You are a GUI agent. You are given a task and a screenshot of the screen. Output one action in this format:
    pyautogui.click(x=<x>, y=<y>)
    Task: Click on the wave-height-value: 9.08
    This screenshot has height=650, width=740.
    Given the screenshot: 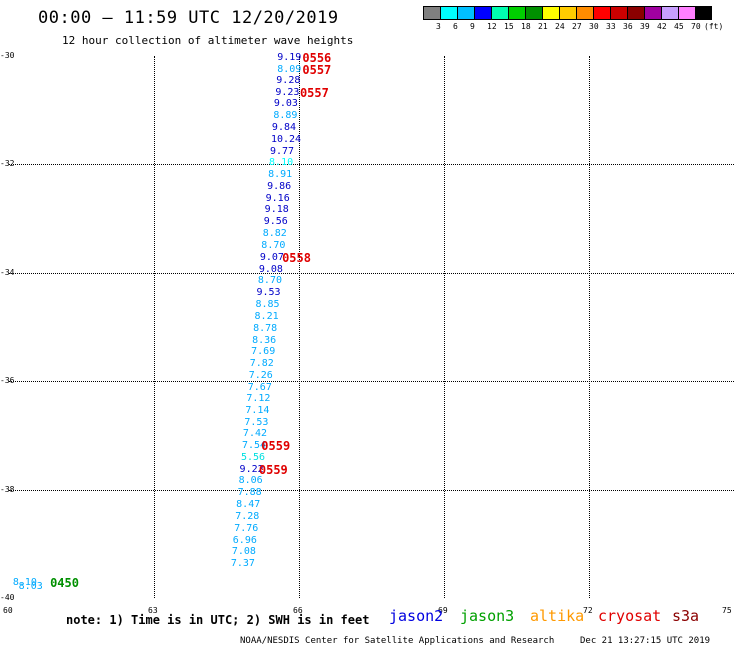 What is the action you would take?
    pyautogui.click(x=270, y=269)
    